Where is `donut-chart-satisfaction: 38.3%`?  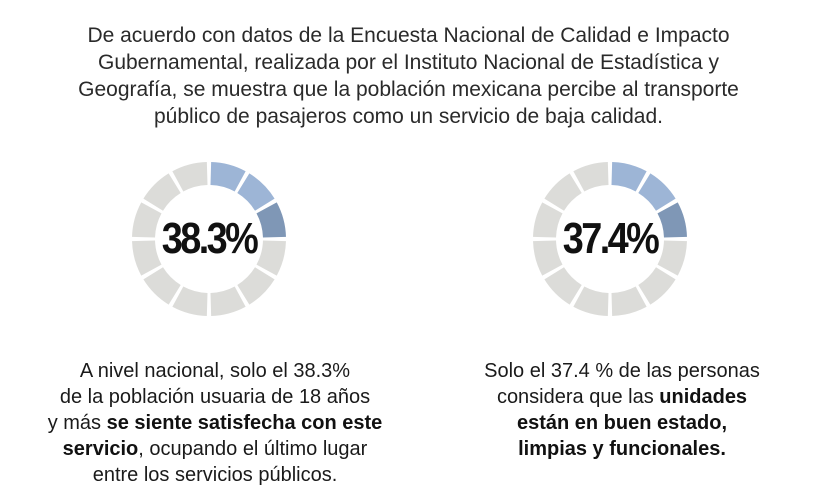
donut-chart-satisfaction: 38.3% is located at coordinates (209, 239).